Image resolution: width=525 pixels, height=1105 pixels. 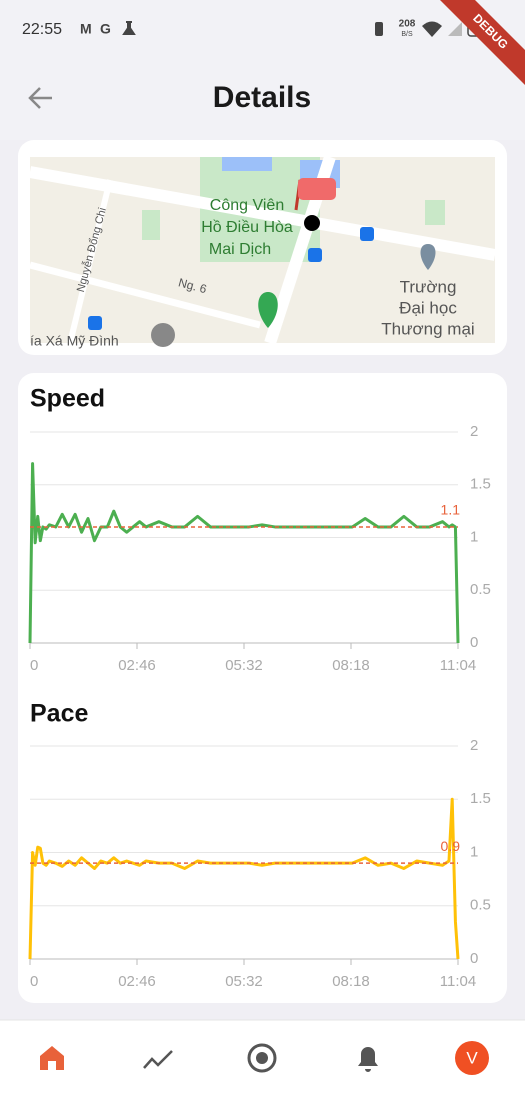 I want to click on nav-home, so click(x=52, y=1058).